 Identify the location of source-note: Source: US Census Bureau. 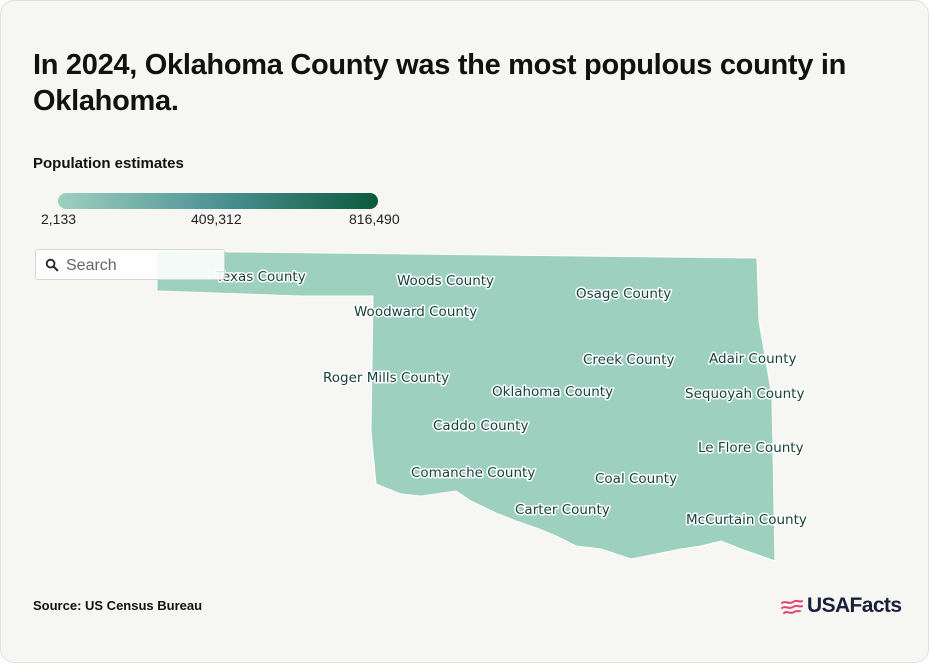
(118, 605).